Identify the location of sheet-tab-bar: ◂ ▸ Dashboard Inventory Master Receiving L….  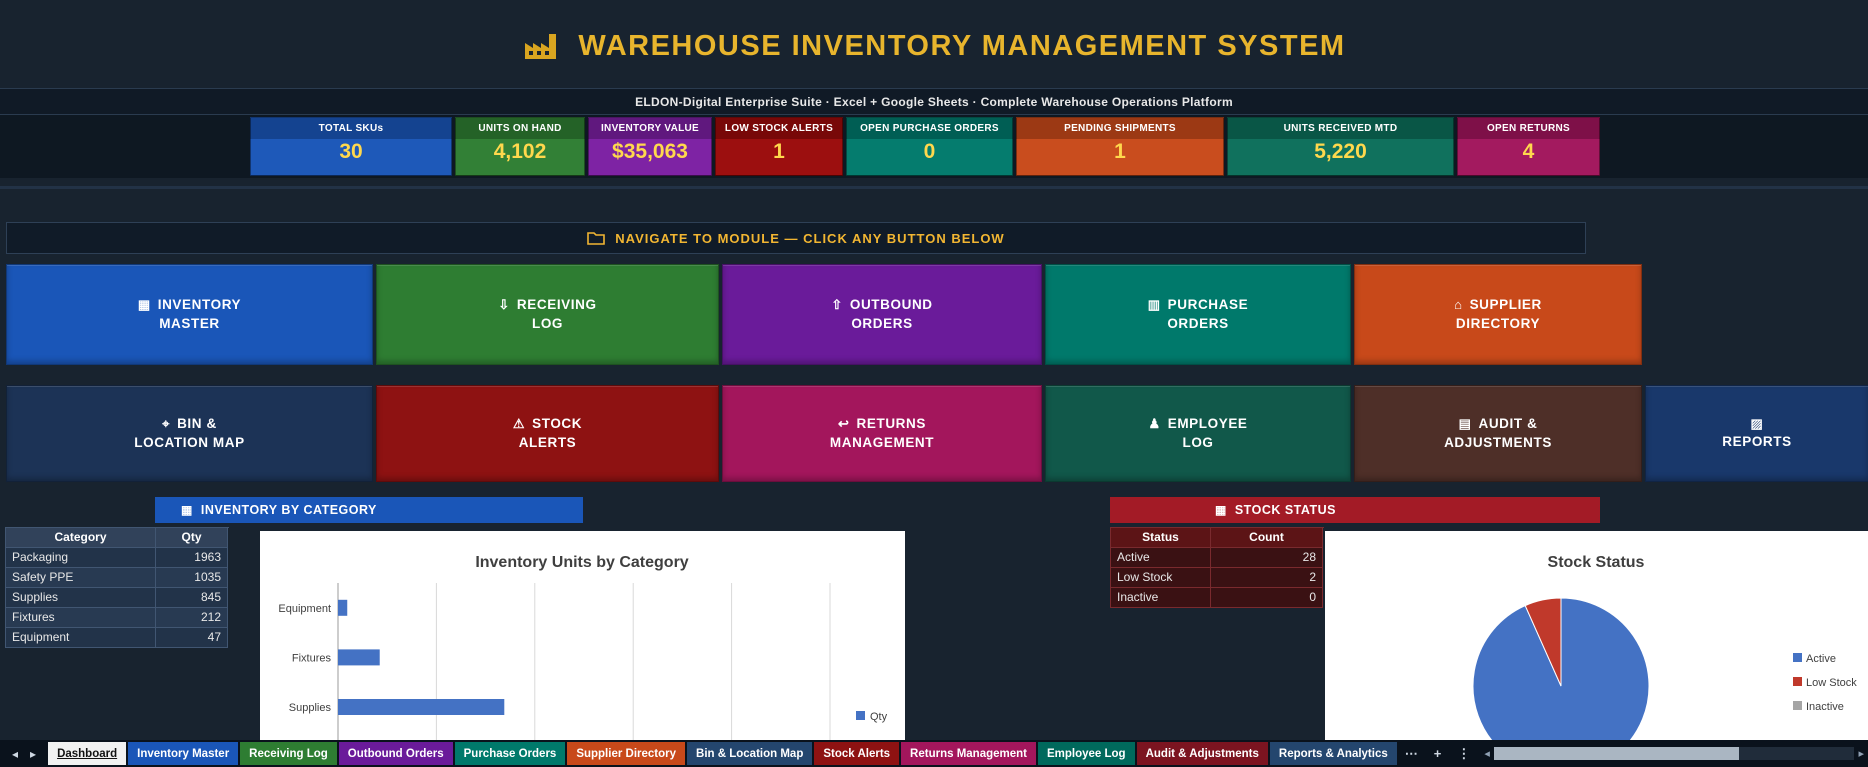
(934, 753).